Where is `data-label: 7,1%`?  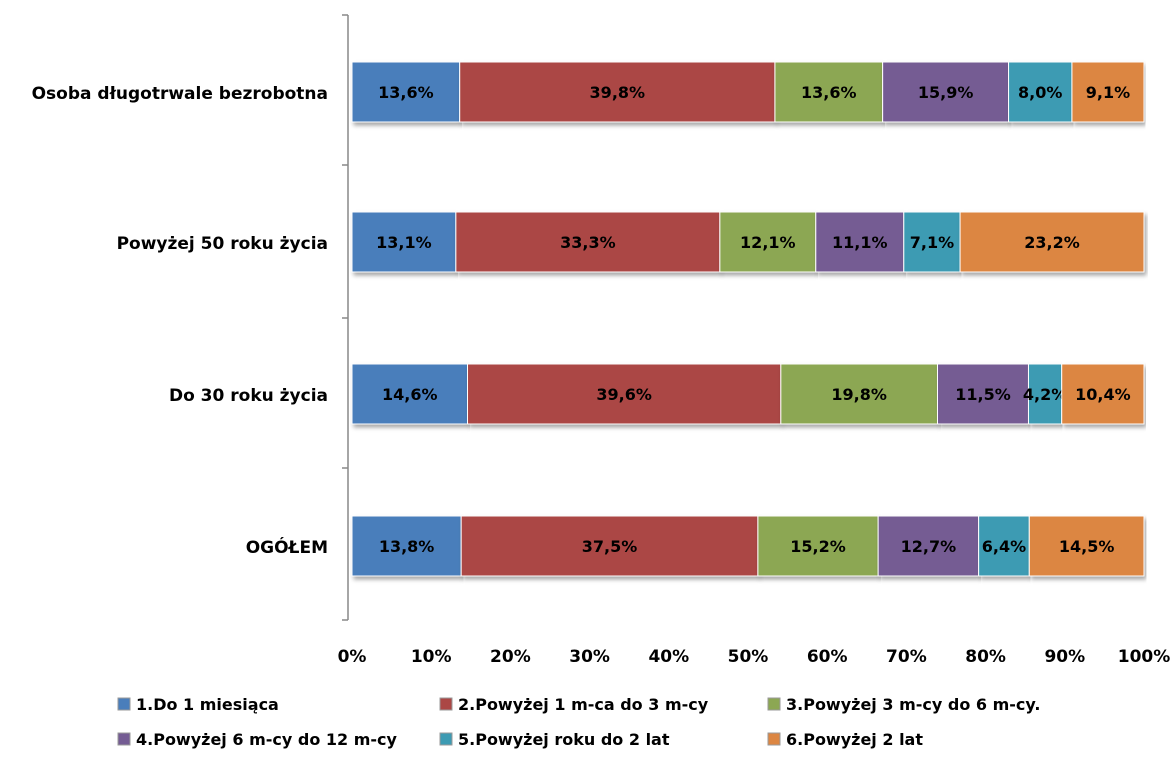
data-label: 7,1% is located at coordinates (932, 242).